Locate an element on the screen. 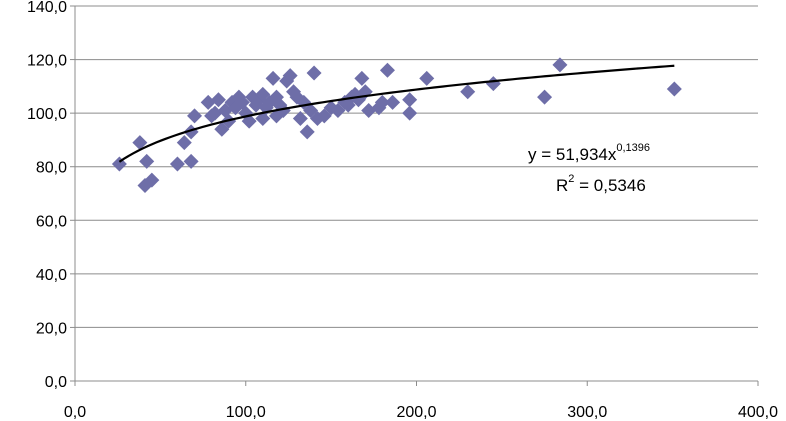 This screenshot has width=786, height=421. y-tick-label: 100,0 is located at coordinates (47, 114).